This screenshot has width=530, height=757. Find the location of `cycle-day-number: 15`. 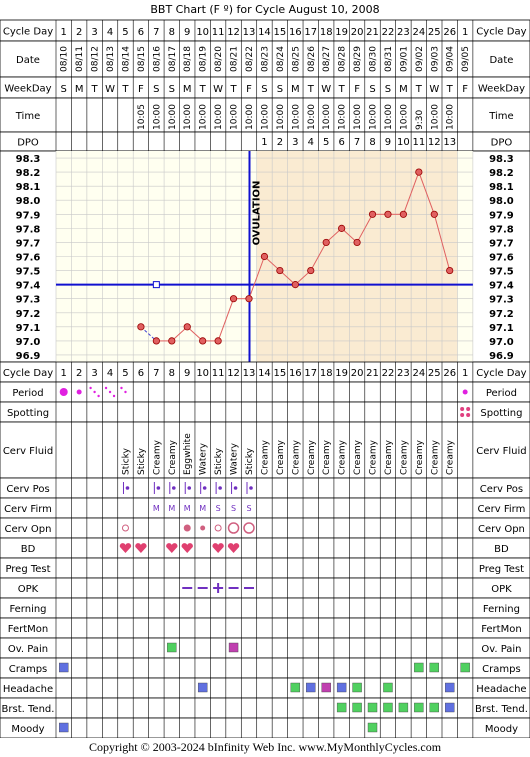

cycle-day-number: 15 is located at coordinates (280, 32).